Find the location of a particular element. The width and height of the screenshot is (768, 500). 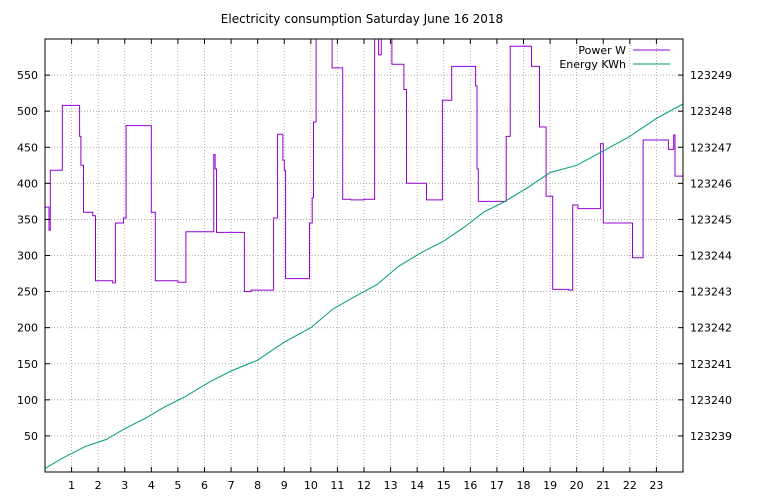

y2-tick-label: 123248 is located at coordinates (711, 111).